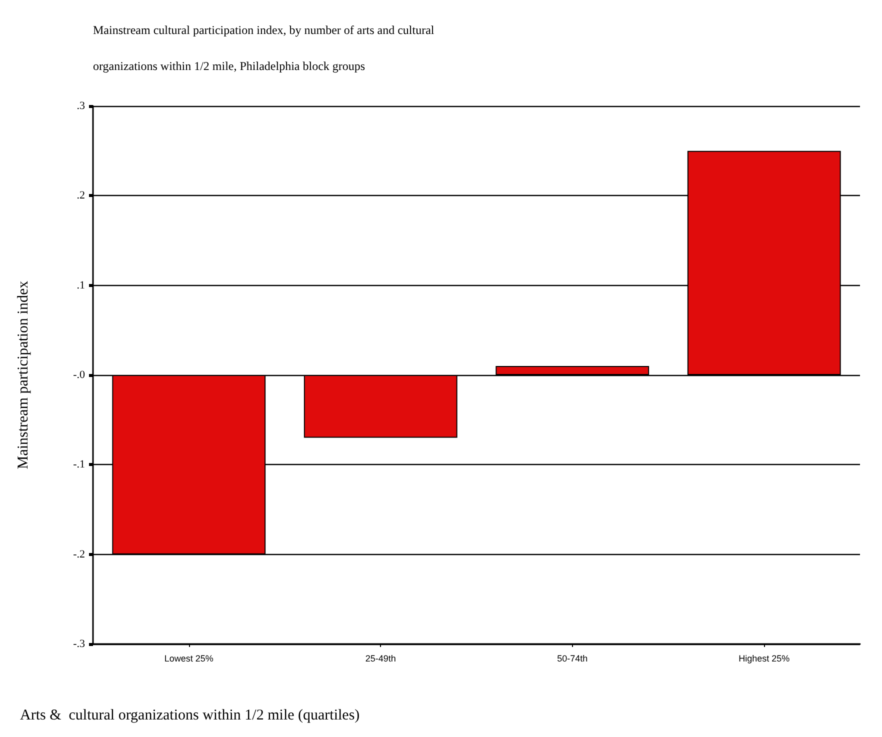 The height and width of the screenshot is (737, 882). What do you see at coordinates (79, 464) in the screenshot?
I see `y-tick-label: -.1` at bounding box center [79, 464].